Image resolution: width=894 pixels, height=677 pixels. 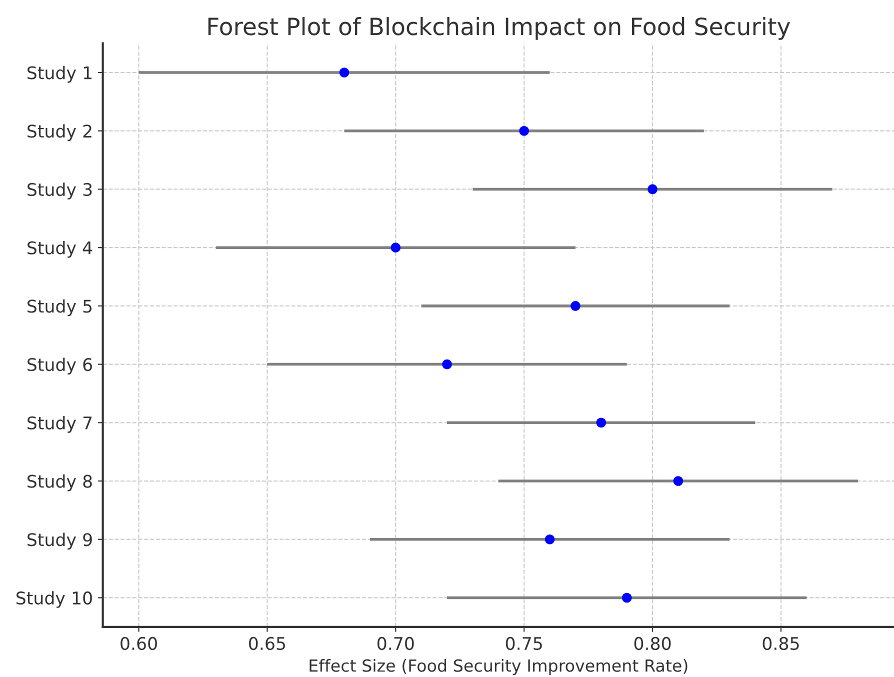 I want to click on y-tick-label: Study 3, so click(x=60, y=191).